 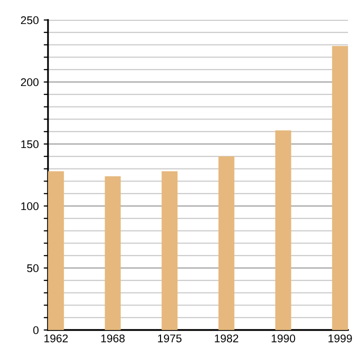 I want to click on x-tick-label: 1990, so click(x=284, y=338).